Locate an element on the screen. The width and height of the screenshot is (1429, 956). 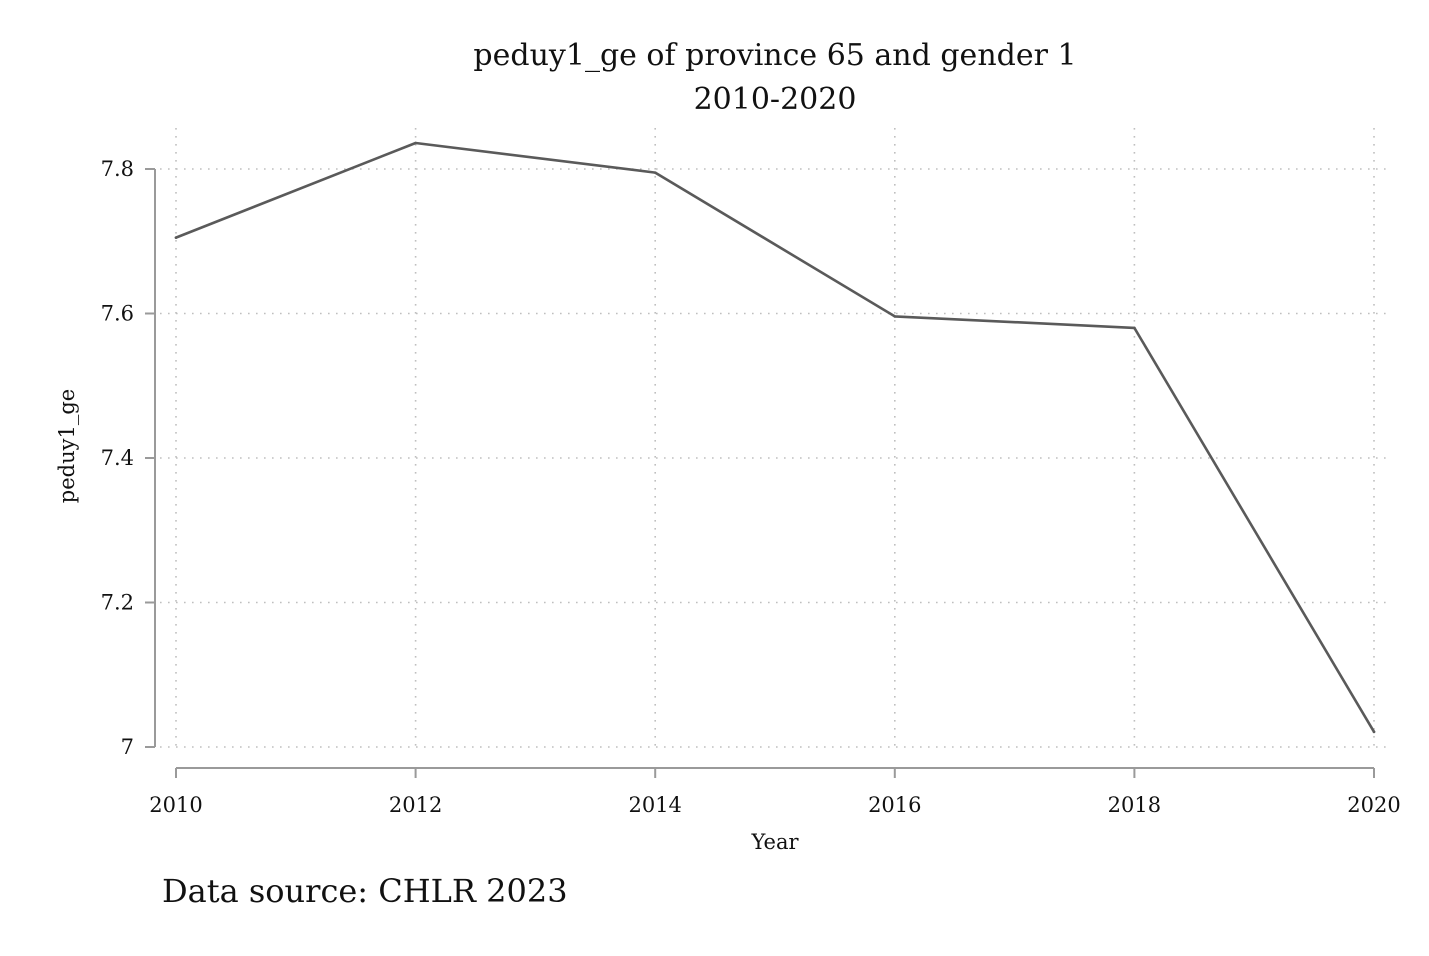
y-tick-label: 7.6 is located at coordinates (117, 314).